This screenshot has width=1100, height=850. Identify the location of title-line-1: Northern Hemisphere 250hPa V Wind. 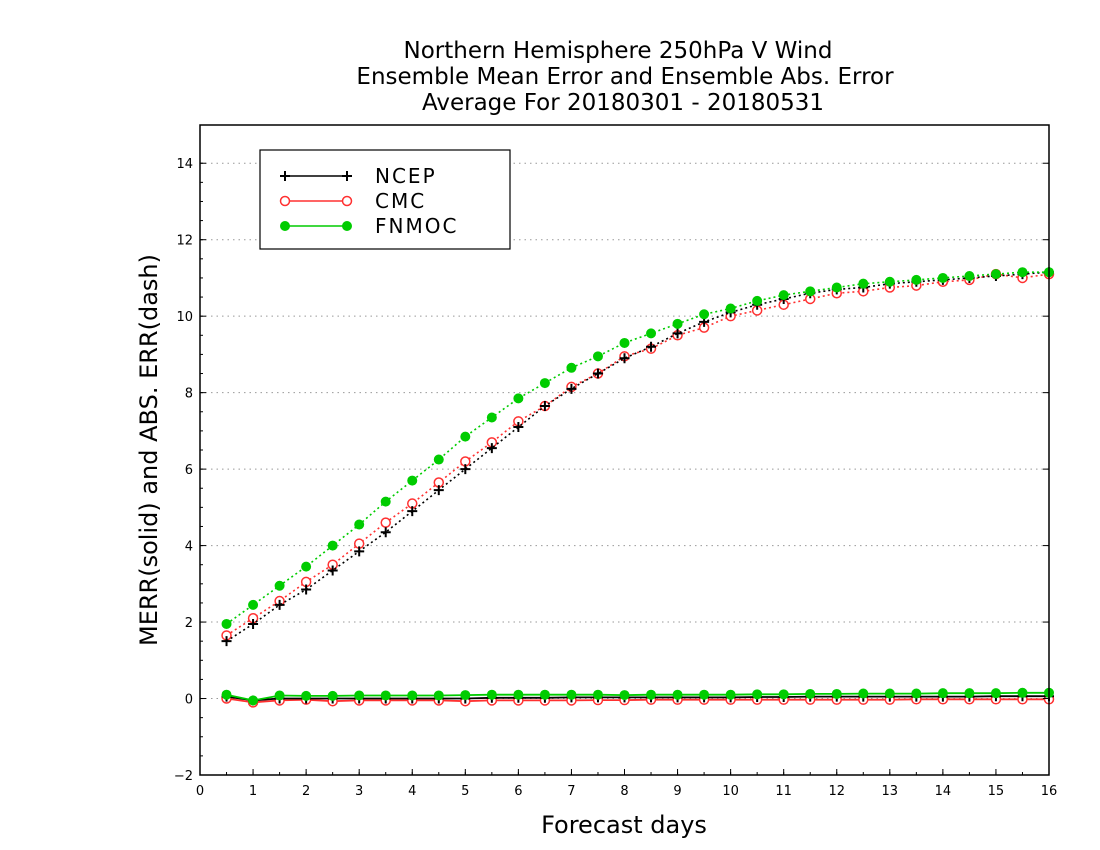
(618, 51).